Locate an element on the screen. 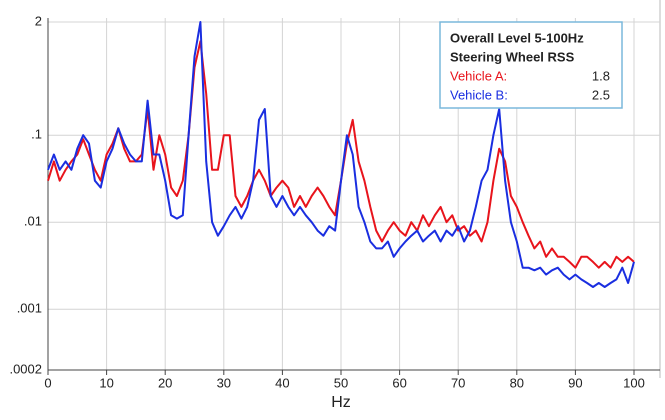 This screenshot has width=665, height=420. x-tick-label: 40 is located at coordinates (282, 382).